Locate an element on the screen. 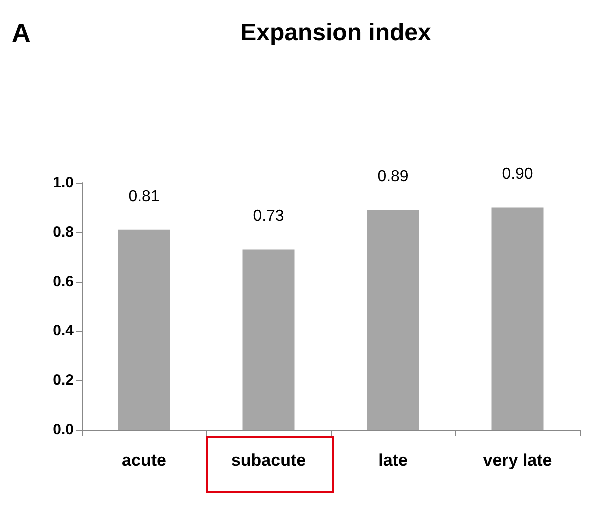 Image resolution: width=596 pixels, height=505 pixels. data-label: 0.89 is located at coordinates (393, 177).